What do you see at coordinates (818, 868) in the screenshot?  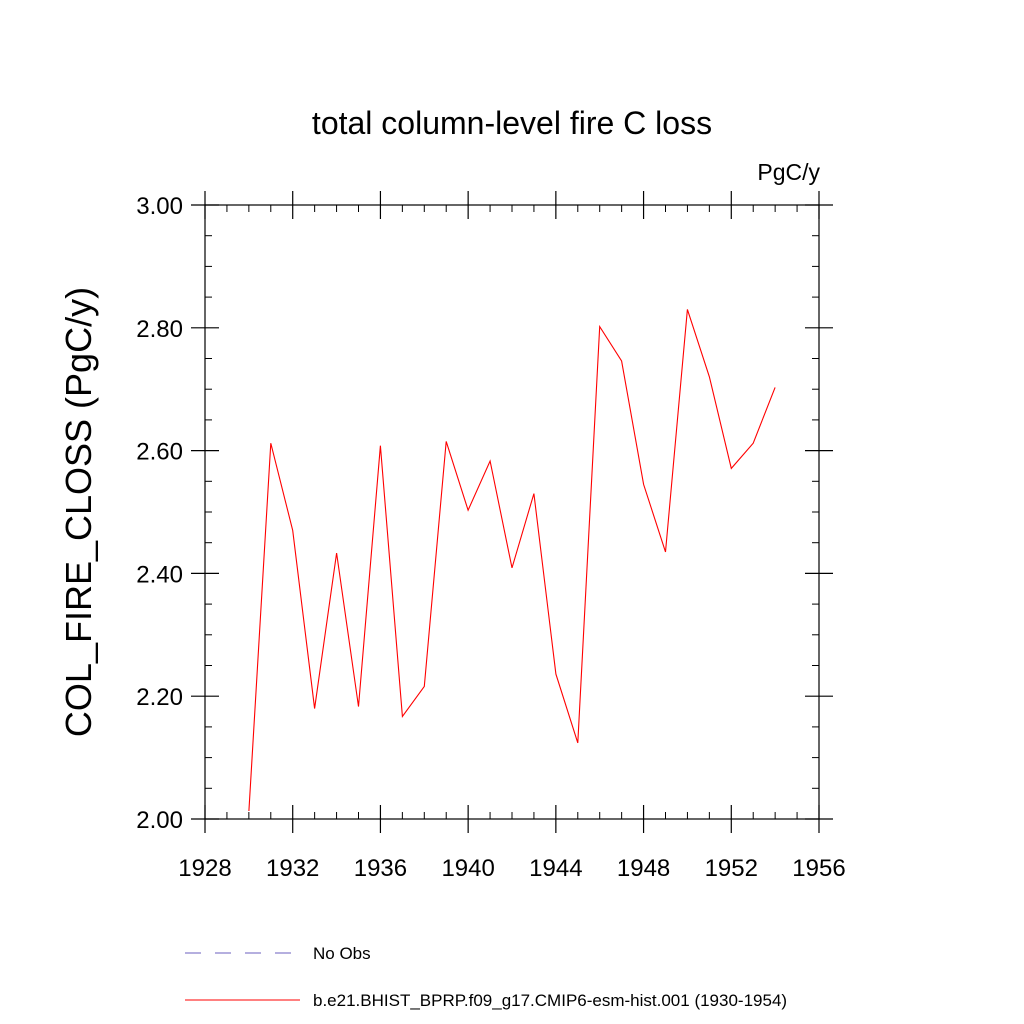 I see `x-tick-label: 1956` at bounding box center [818, 868].